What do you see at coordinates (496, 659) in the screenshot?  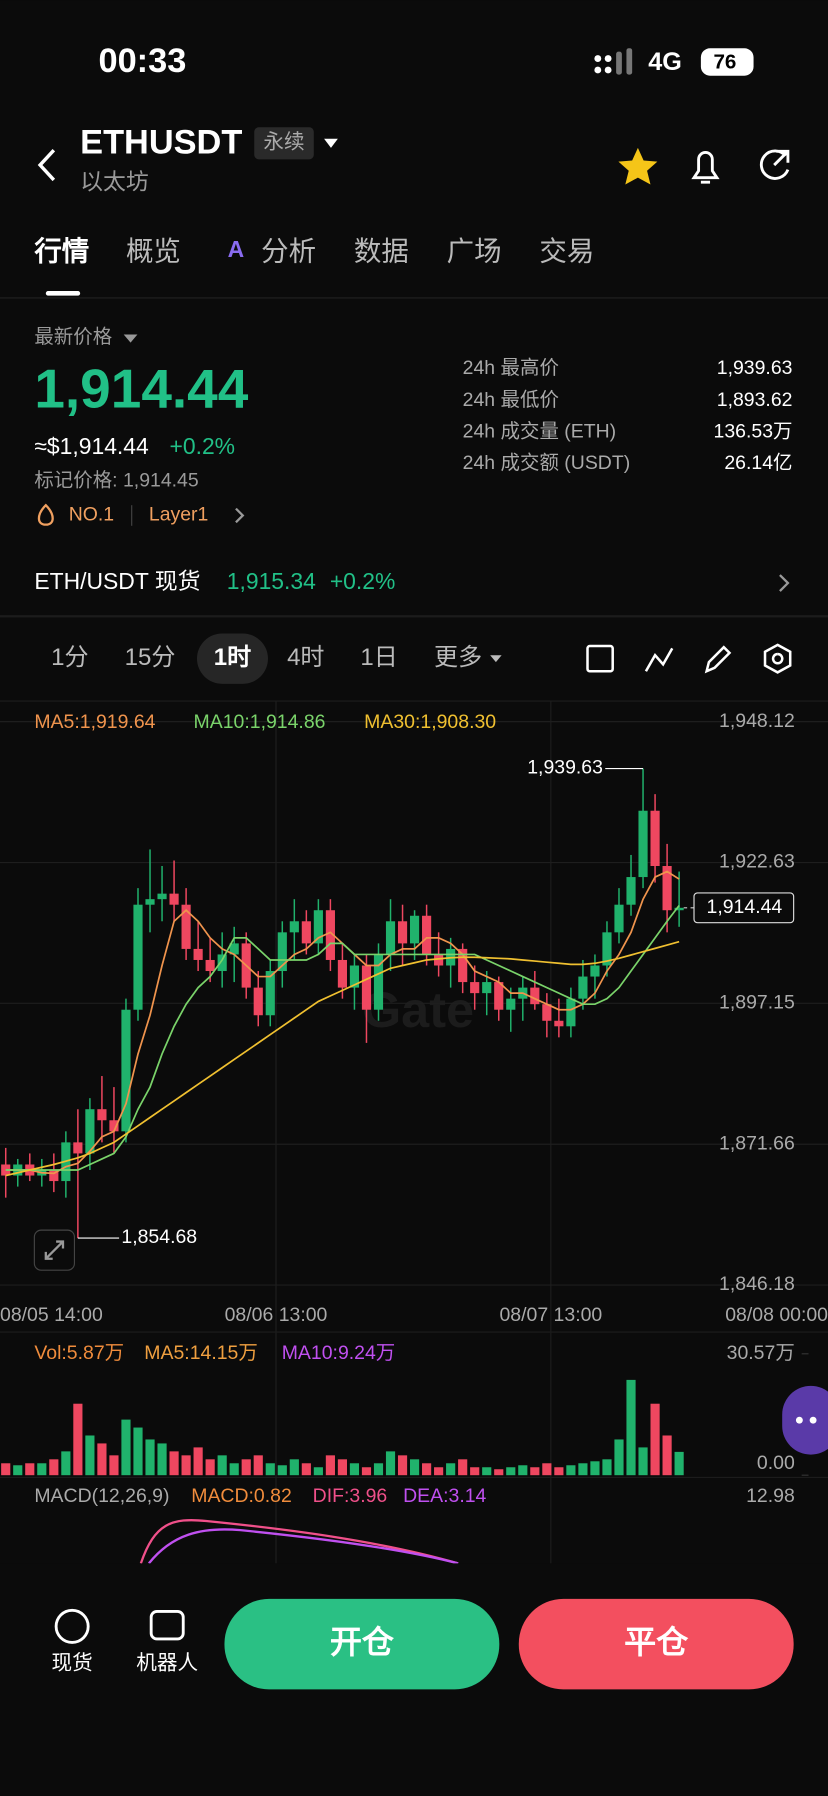 I see `more-dropdown` at bounding box center [496, 659].